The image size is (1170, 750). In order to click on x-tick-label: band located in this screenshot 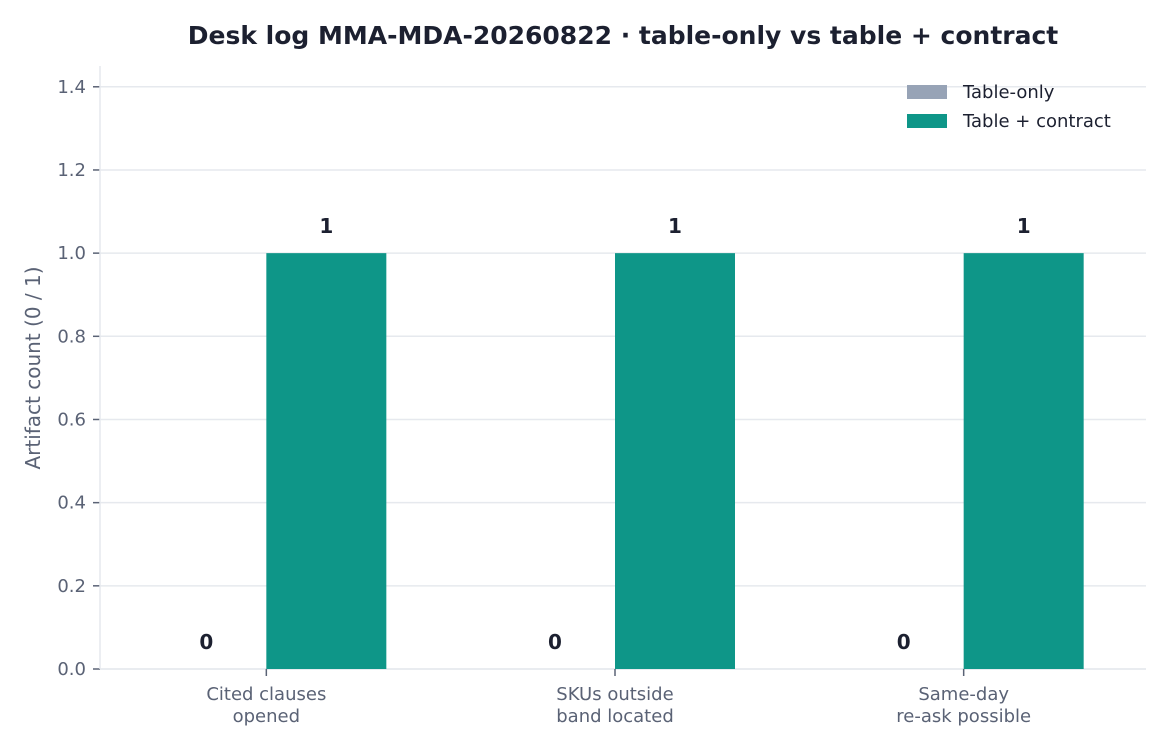, I will do `click(615, 716)`.